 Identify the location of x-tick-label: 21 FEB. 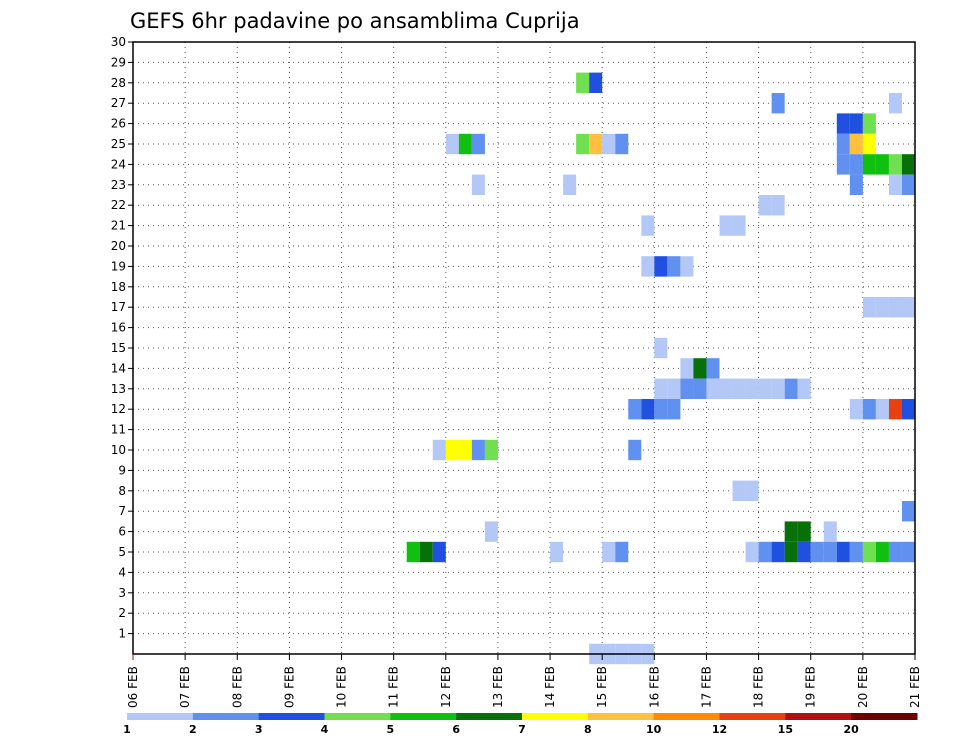
(915, 687).